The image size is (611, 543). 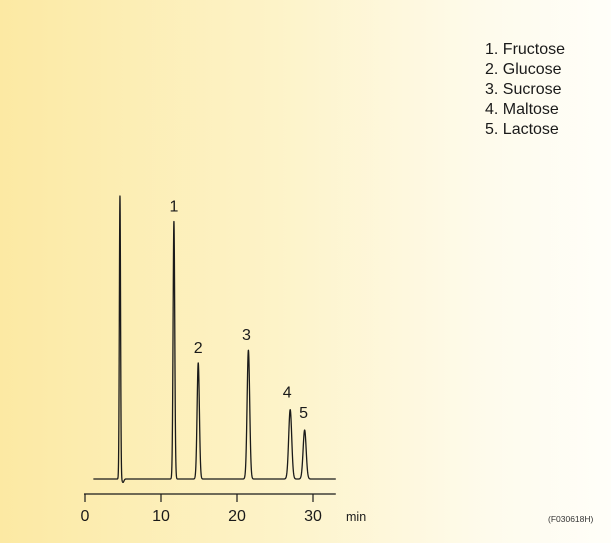 I want to click on peak-label-3: 3, so click(x=246, y=335).